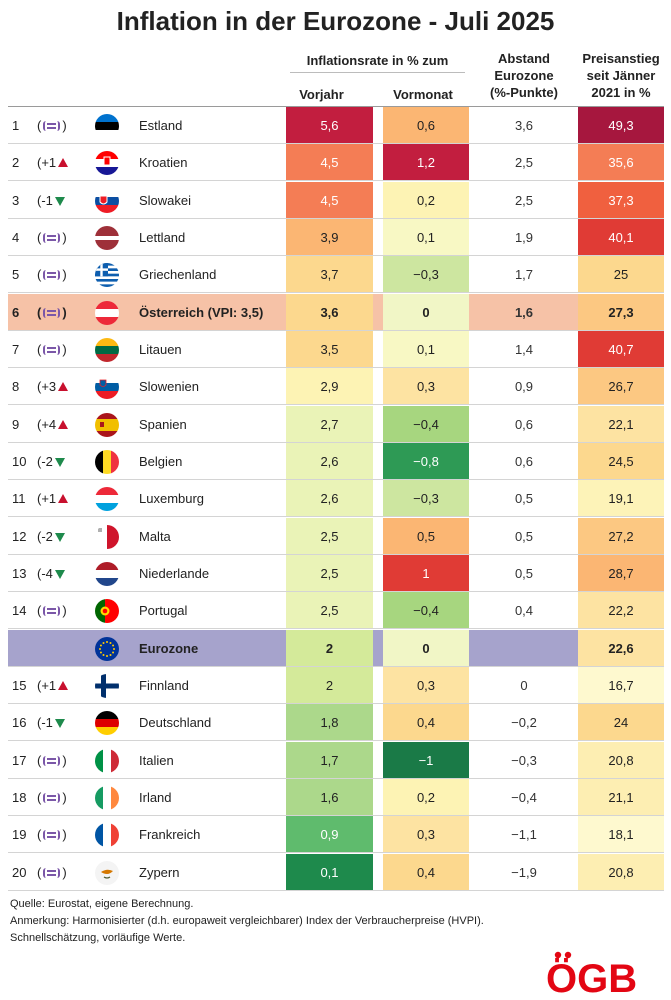  I want to click on value-vorjahr: 2, so click(329, 648).